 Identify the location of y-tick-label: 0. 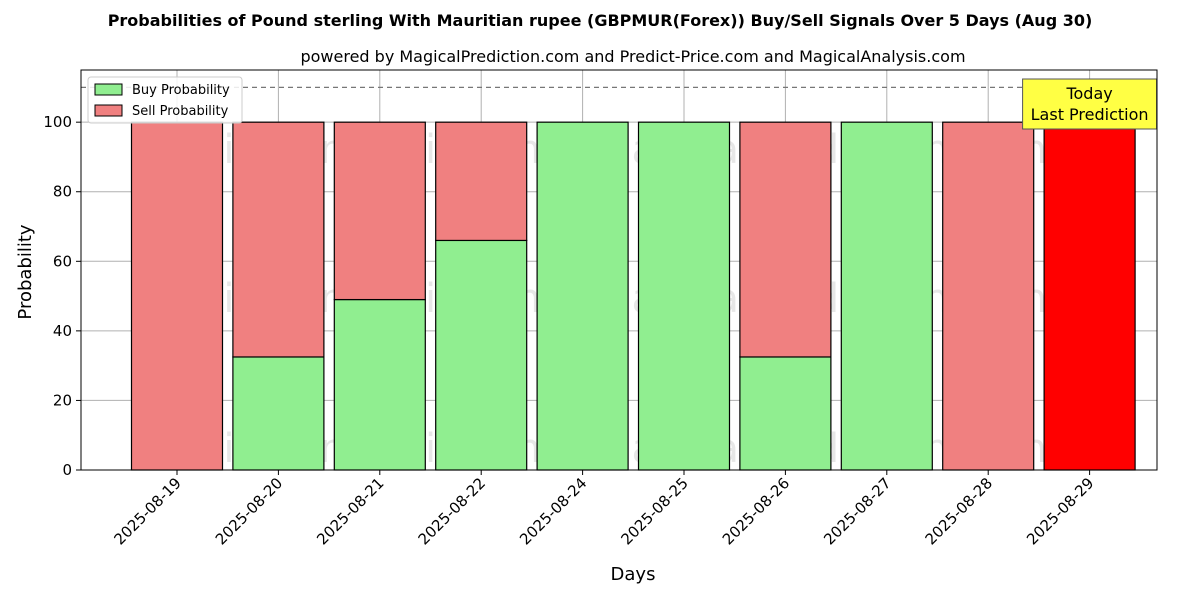
(67, 470).